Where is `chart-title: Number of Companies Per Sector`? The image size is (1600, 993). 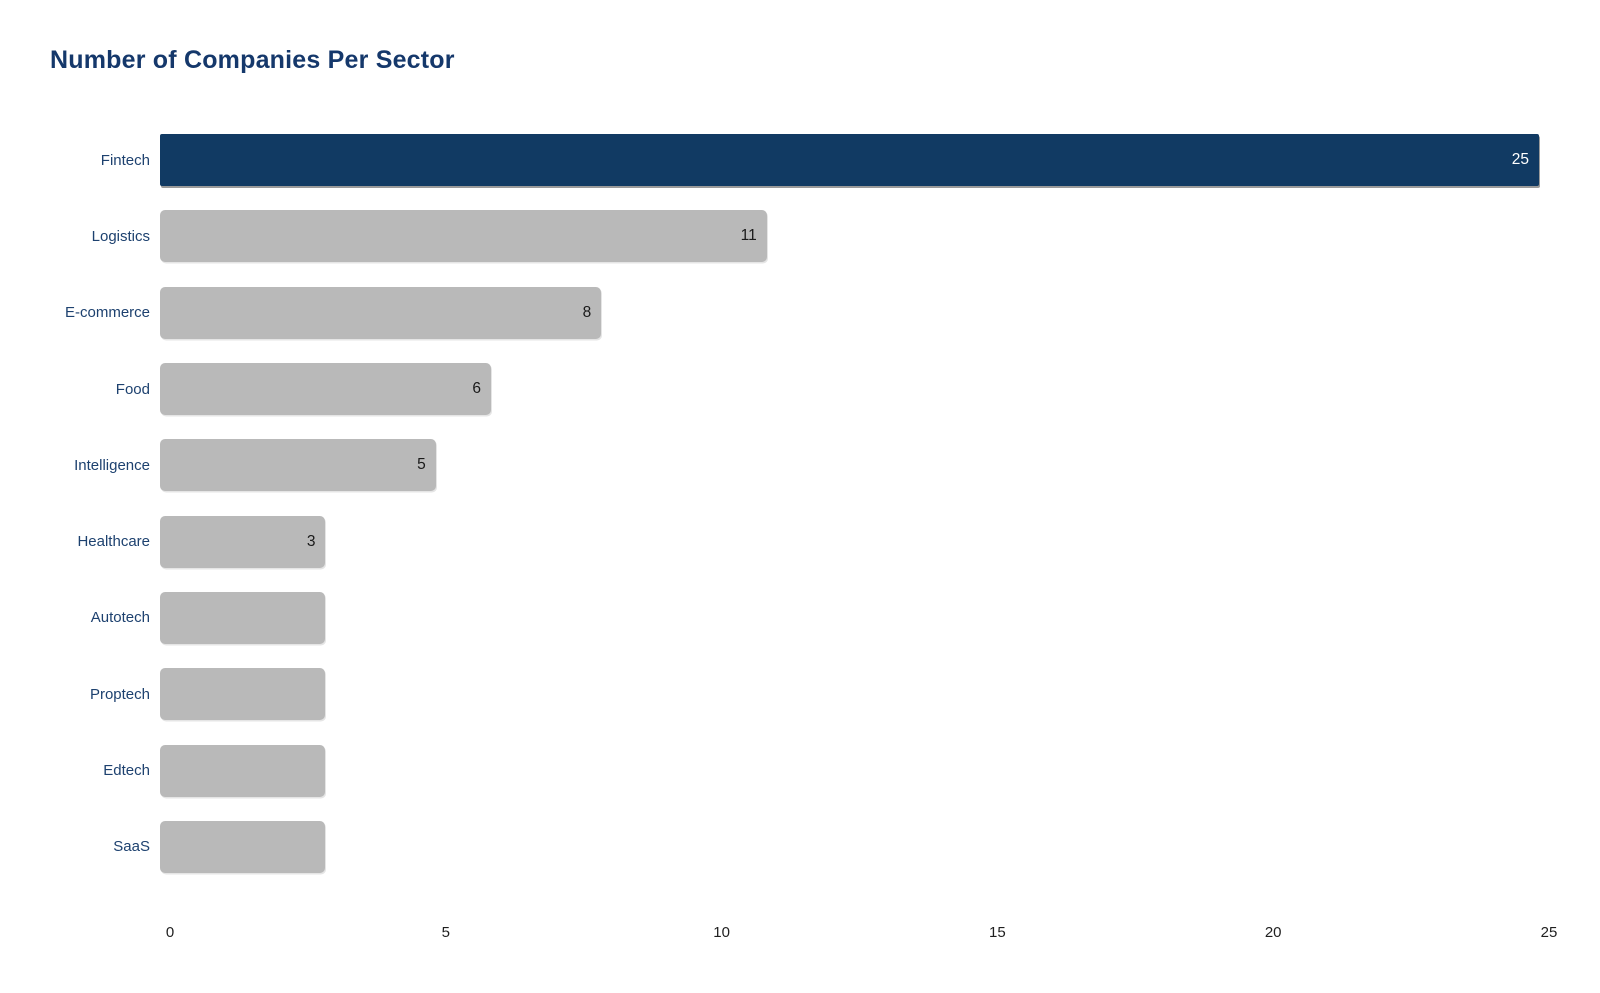
chart-title: Number of Companies Per Sector is located at coordinates (252, 60).